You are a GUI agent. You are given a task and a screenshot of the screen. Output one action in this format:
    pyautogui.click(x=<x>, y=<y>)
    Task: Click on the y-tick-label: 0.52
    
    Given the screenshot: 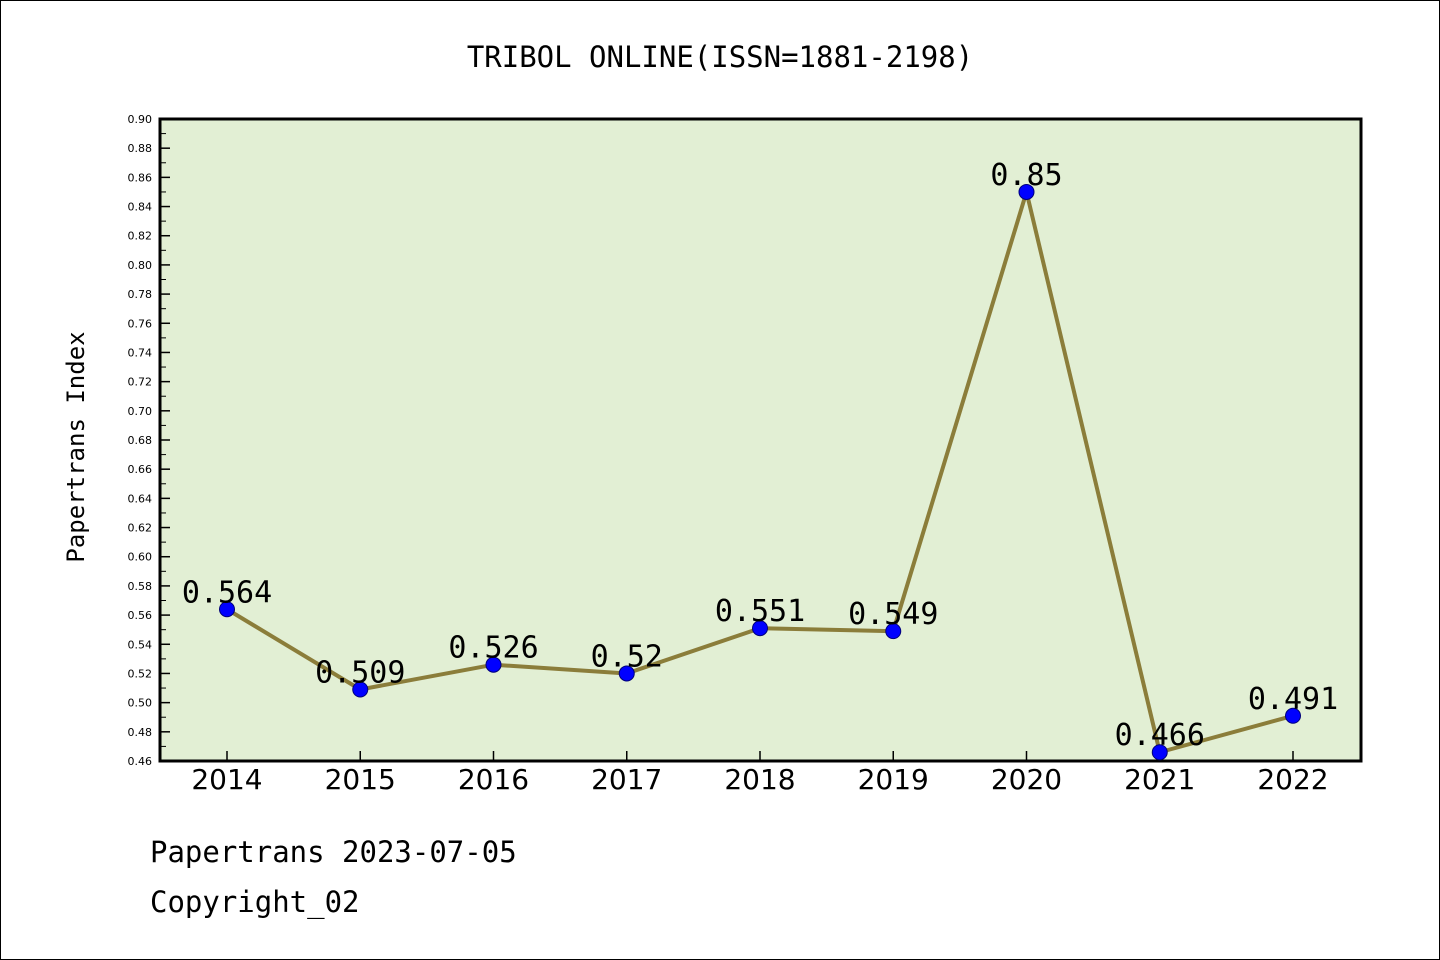 What is the action you would take?
    pyautogui.click(x=140, y=673)
    